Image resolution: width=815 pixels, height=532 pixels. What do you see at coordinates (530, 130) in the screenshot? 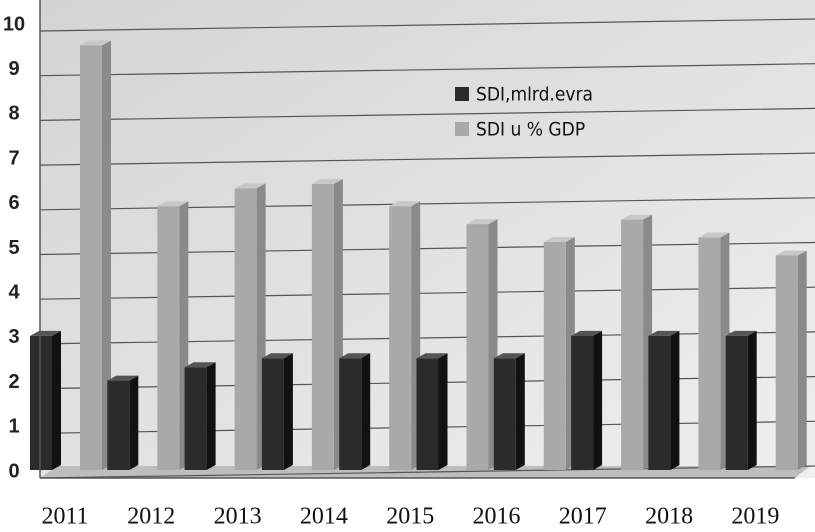
I see `legend-label: SDI u % GDP` at bounding box center [530, 130].